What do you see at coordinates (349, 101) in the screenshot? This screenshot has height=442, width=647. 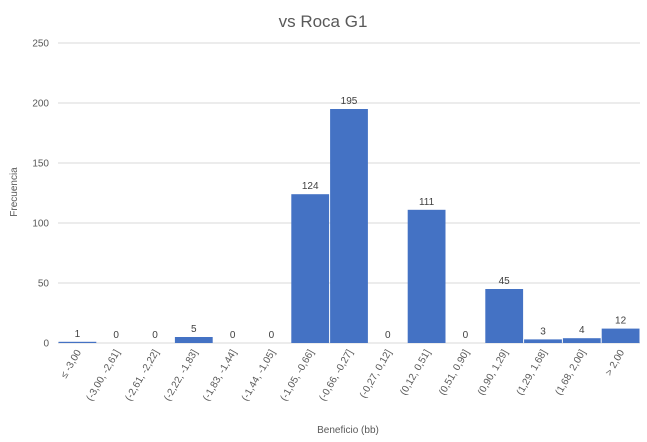 I see `data-label: 195` at bounding box center [349, 101].